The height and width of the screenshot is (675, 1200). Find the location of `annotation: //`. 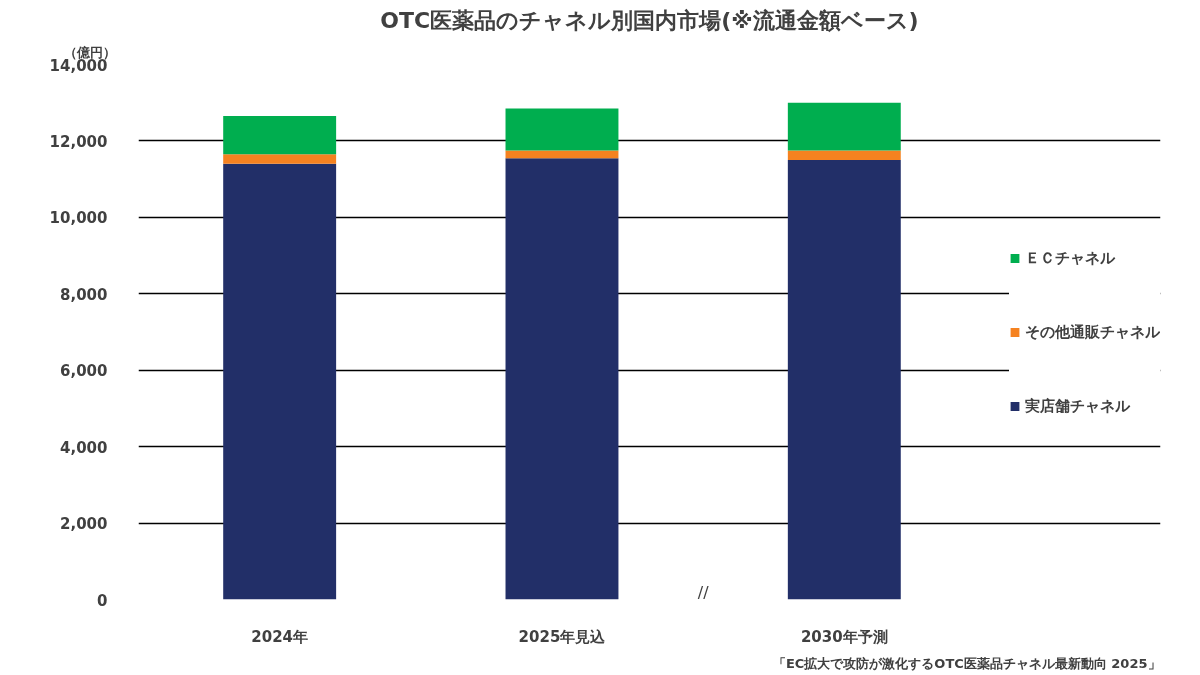

annotation: // is located at coordinates (703, 592).